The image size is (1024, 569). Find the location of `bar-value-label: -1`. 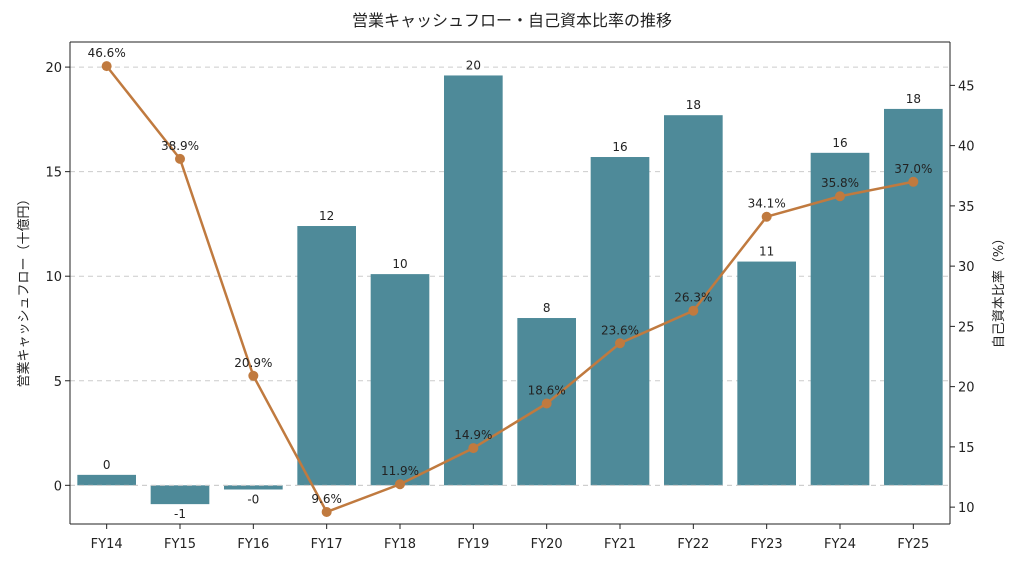

bar-value-label: -1 is located at coordinates (180, 514).